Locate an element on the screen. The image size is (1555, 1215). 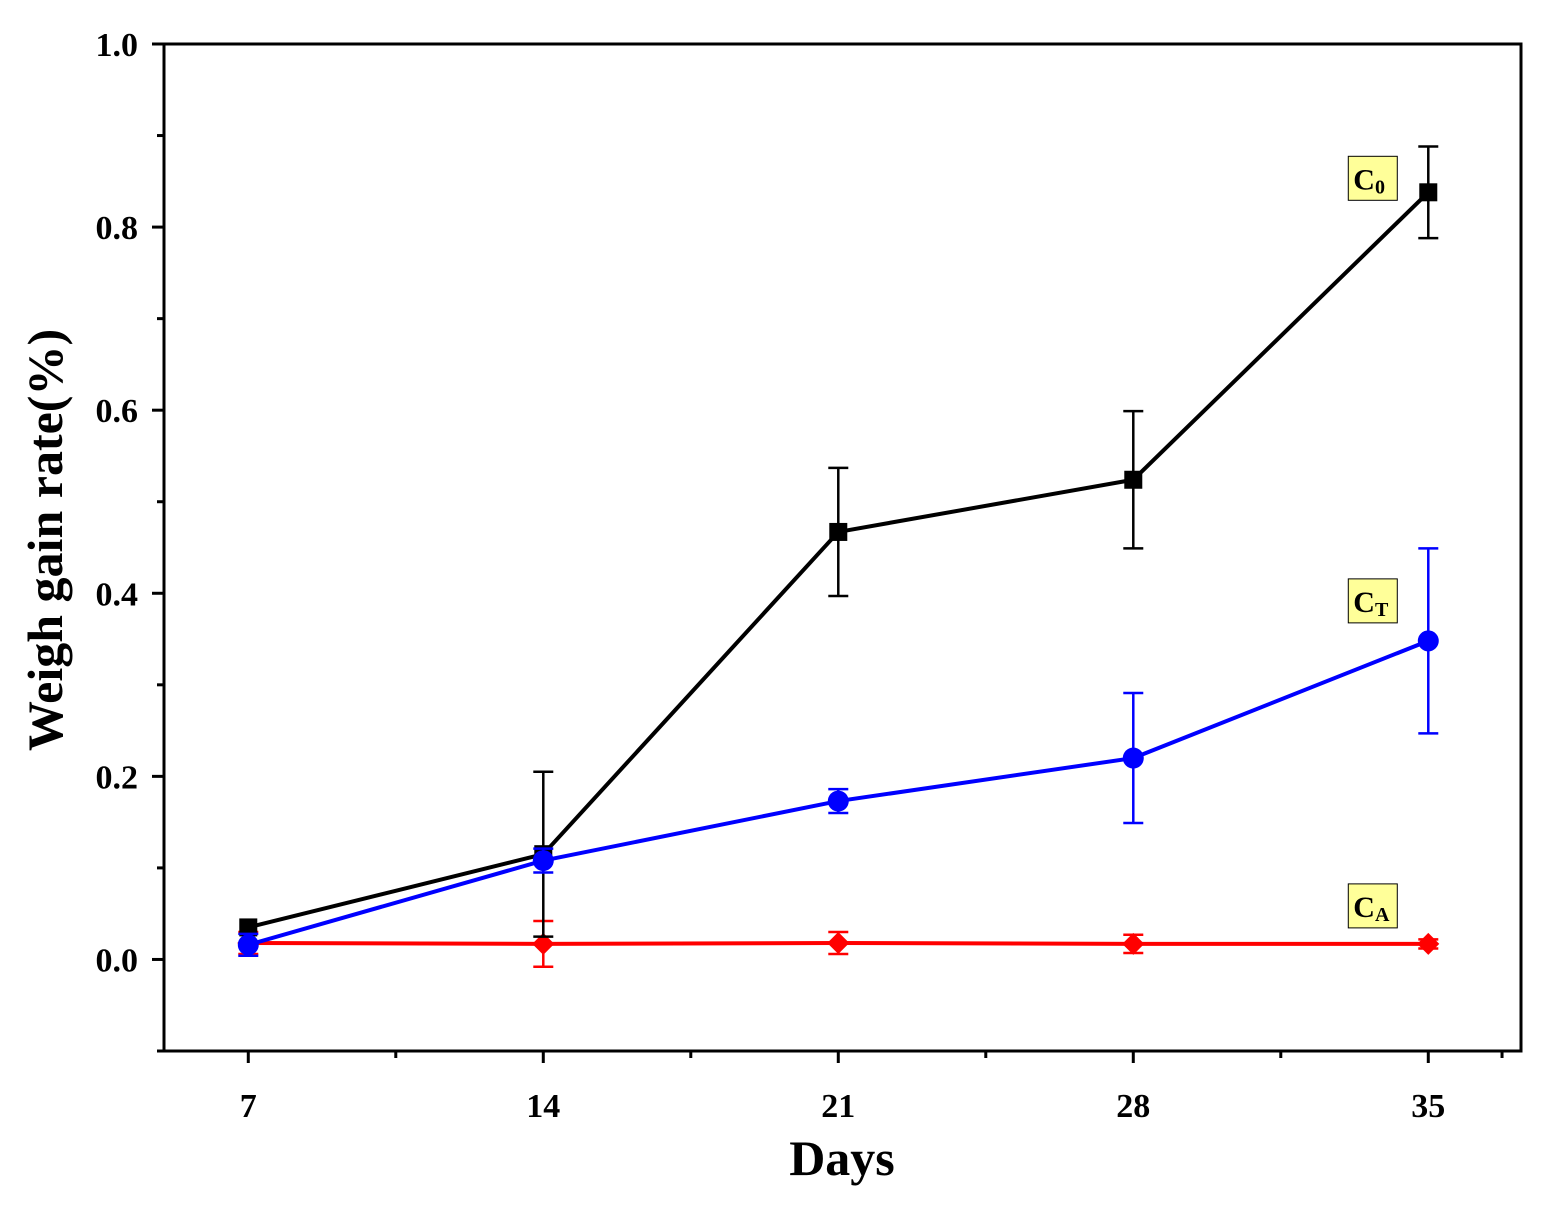
series-CA is located at coordinates (838, 944).